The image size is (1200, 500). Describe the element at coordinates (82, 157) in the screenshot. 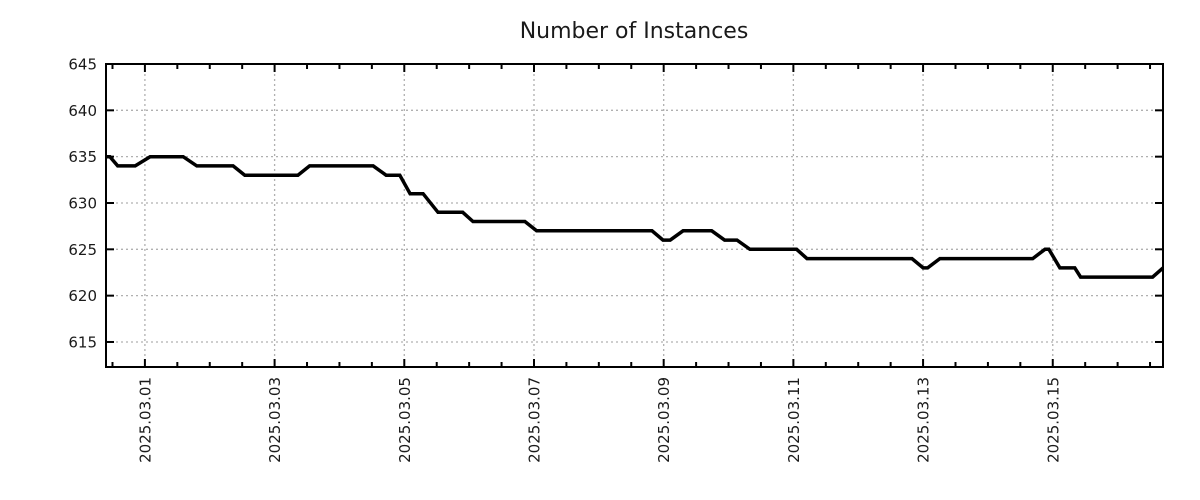

I see `y-tick-label: 635` at that location.